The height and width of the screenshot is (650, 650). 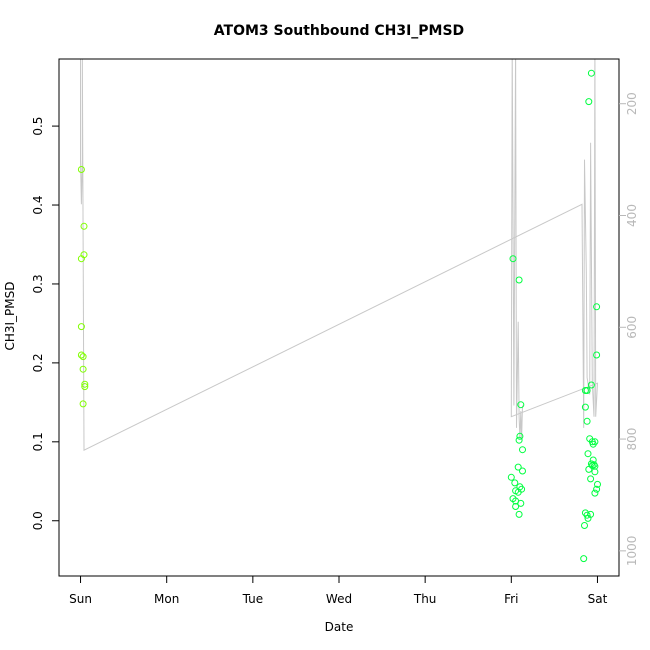 What do you see at coordinates (632, 215) in the screenshot?
I see `y2-tick-label: 400` at bounding box center [632, 215].